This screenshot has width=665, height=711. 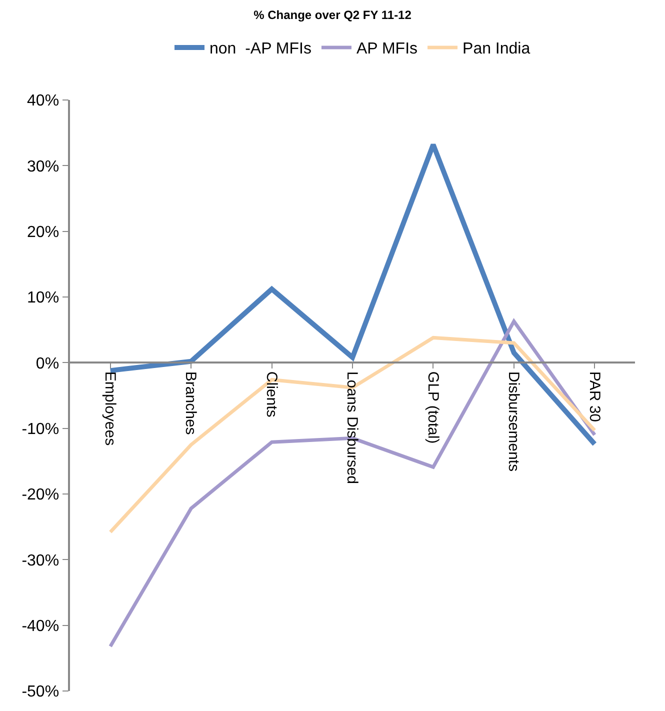 I want to click on x-tick-label: Branches, so click(x=191, y=403).